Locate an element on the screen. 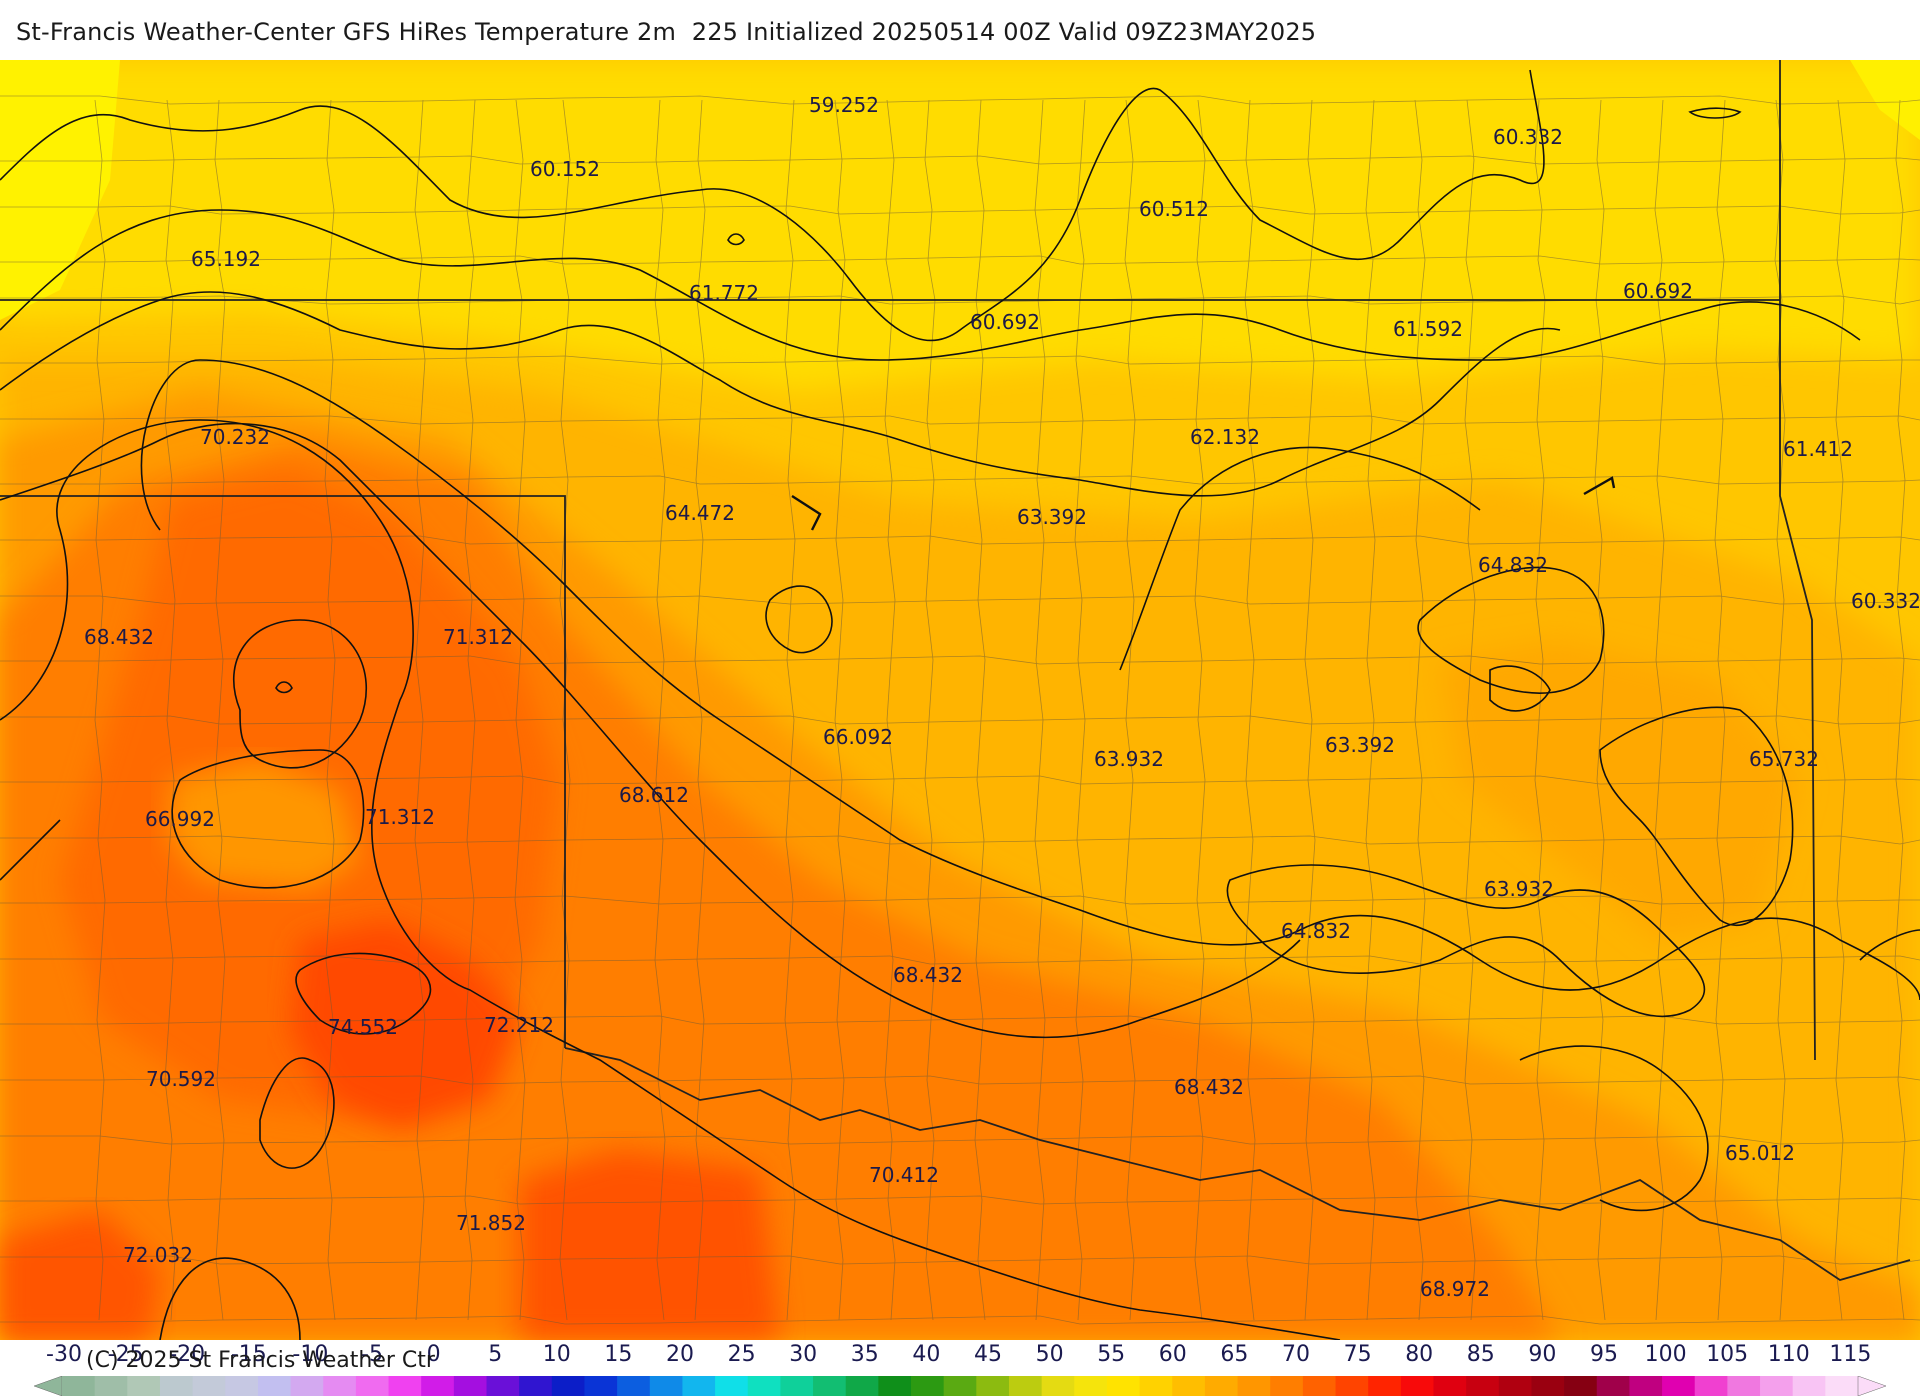 This screenshot has height=1400, width=1920. legend-tick-label: 105 is located at coordinates (1727, 1354).